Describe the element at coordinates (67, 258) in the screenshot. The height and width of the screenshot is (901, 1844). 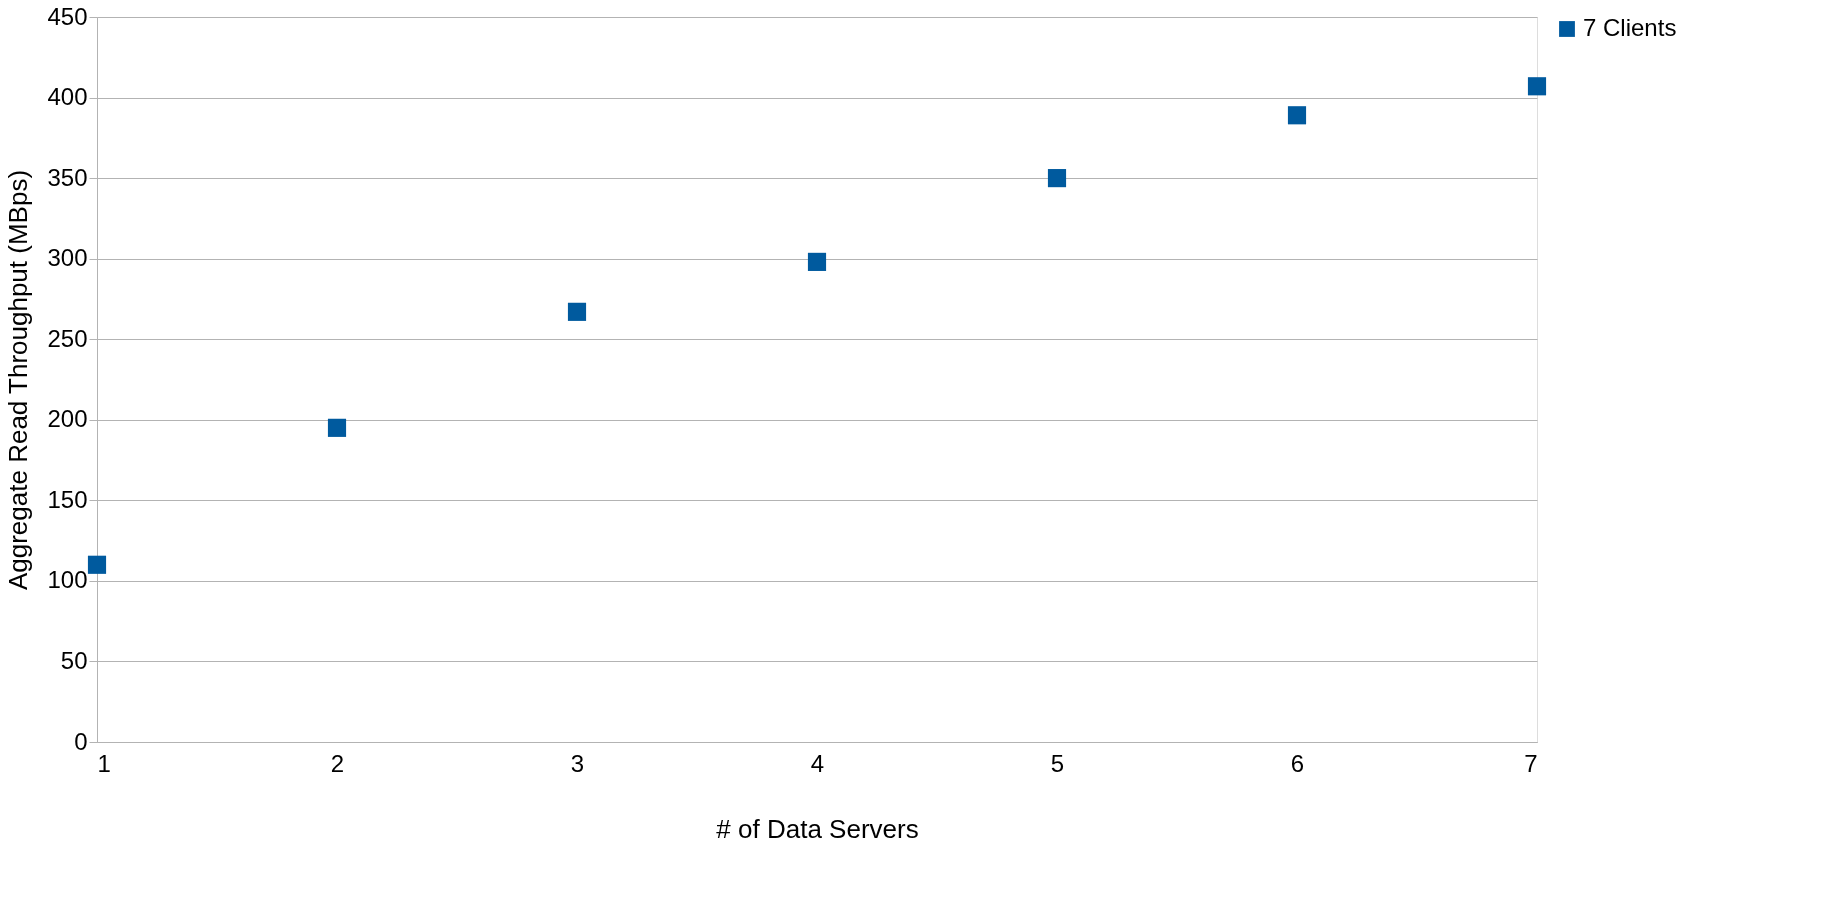
I see `y-tick-label: 300` at that location.